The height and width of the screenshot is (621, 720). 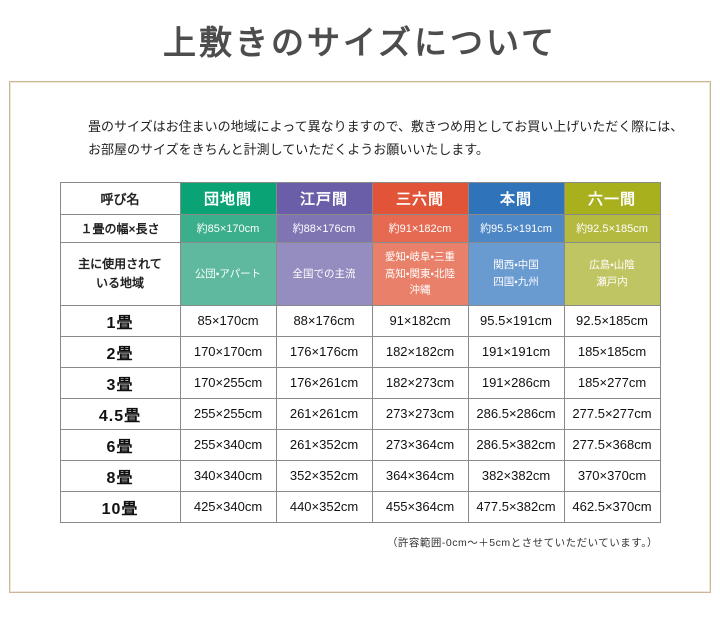 What do you see at coordinates (516, 382) in the screenshot?
I see `dimension-cell: 191×286cm` at bounding box center [516, 382].